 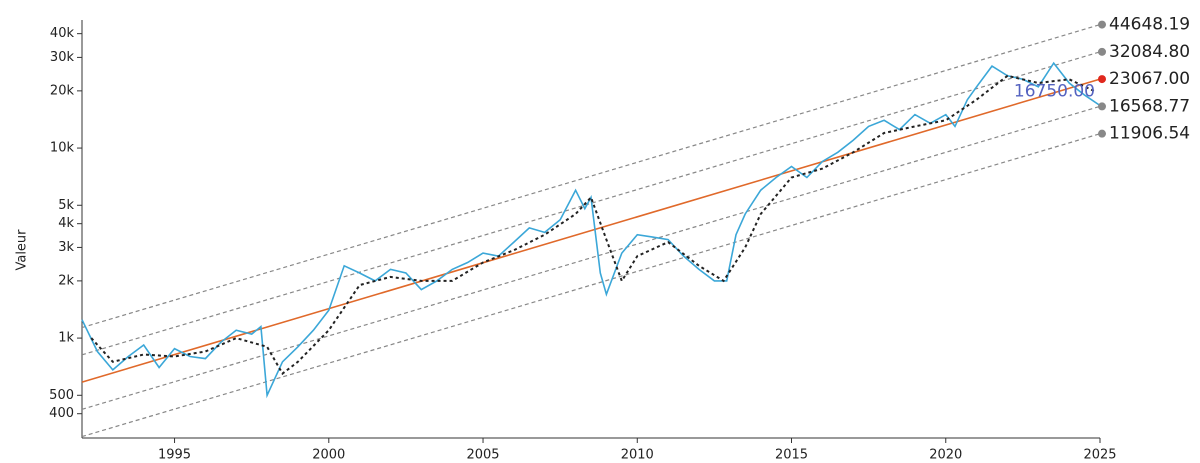 What do you see at coordinates (328, 455) in the screenshot?
I see `x-tick-label: 2000` at bounding box center [328, 455].